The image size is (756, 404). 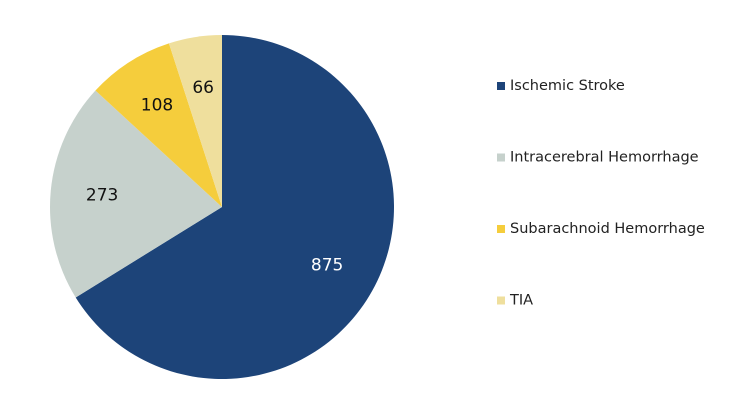 I want to click on legend-label: Subarachnoid Hemorrhage, so click(x=607, y=229).